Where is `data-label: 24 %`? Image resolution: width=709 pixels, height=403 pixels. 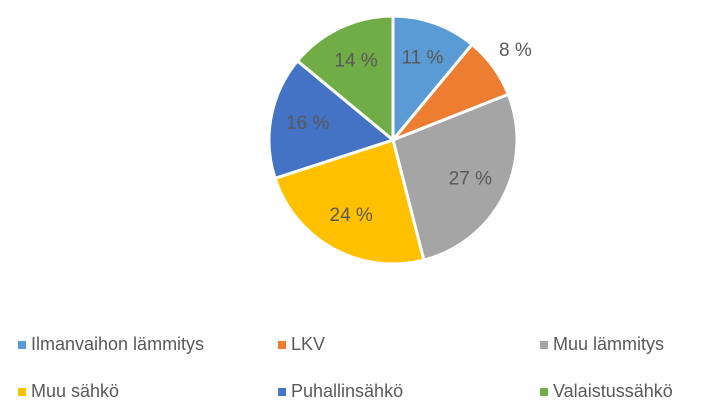
data-label: 24 % is located at coordinates (351, 215).